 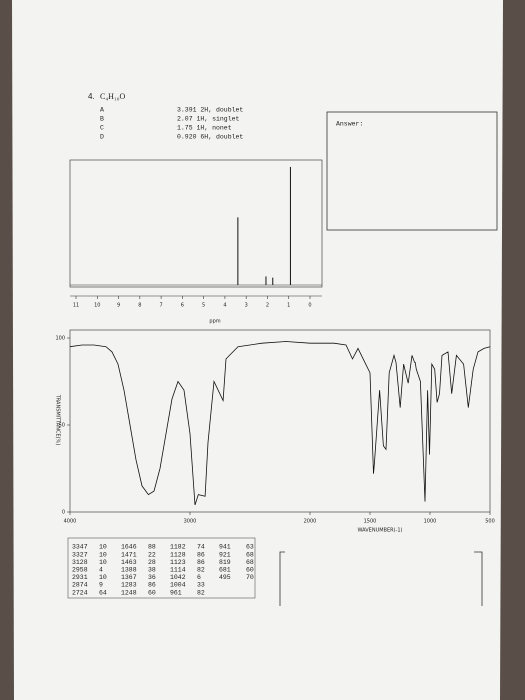 I want to click on ir-wavenumber: 2931, so click(x=80, y=577).